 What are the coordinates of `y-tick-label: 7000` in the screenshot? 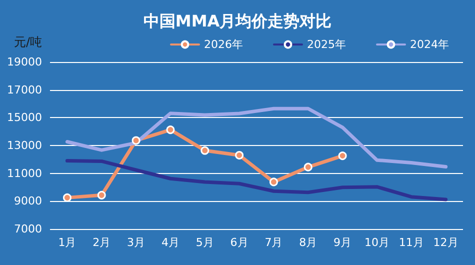 It's located at (28, 229).